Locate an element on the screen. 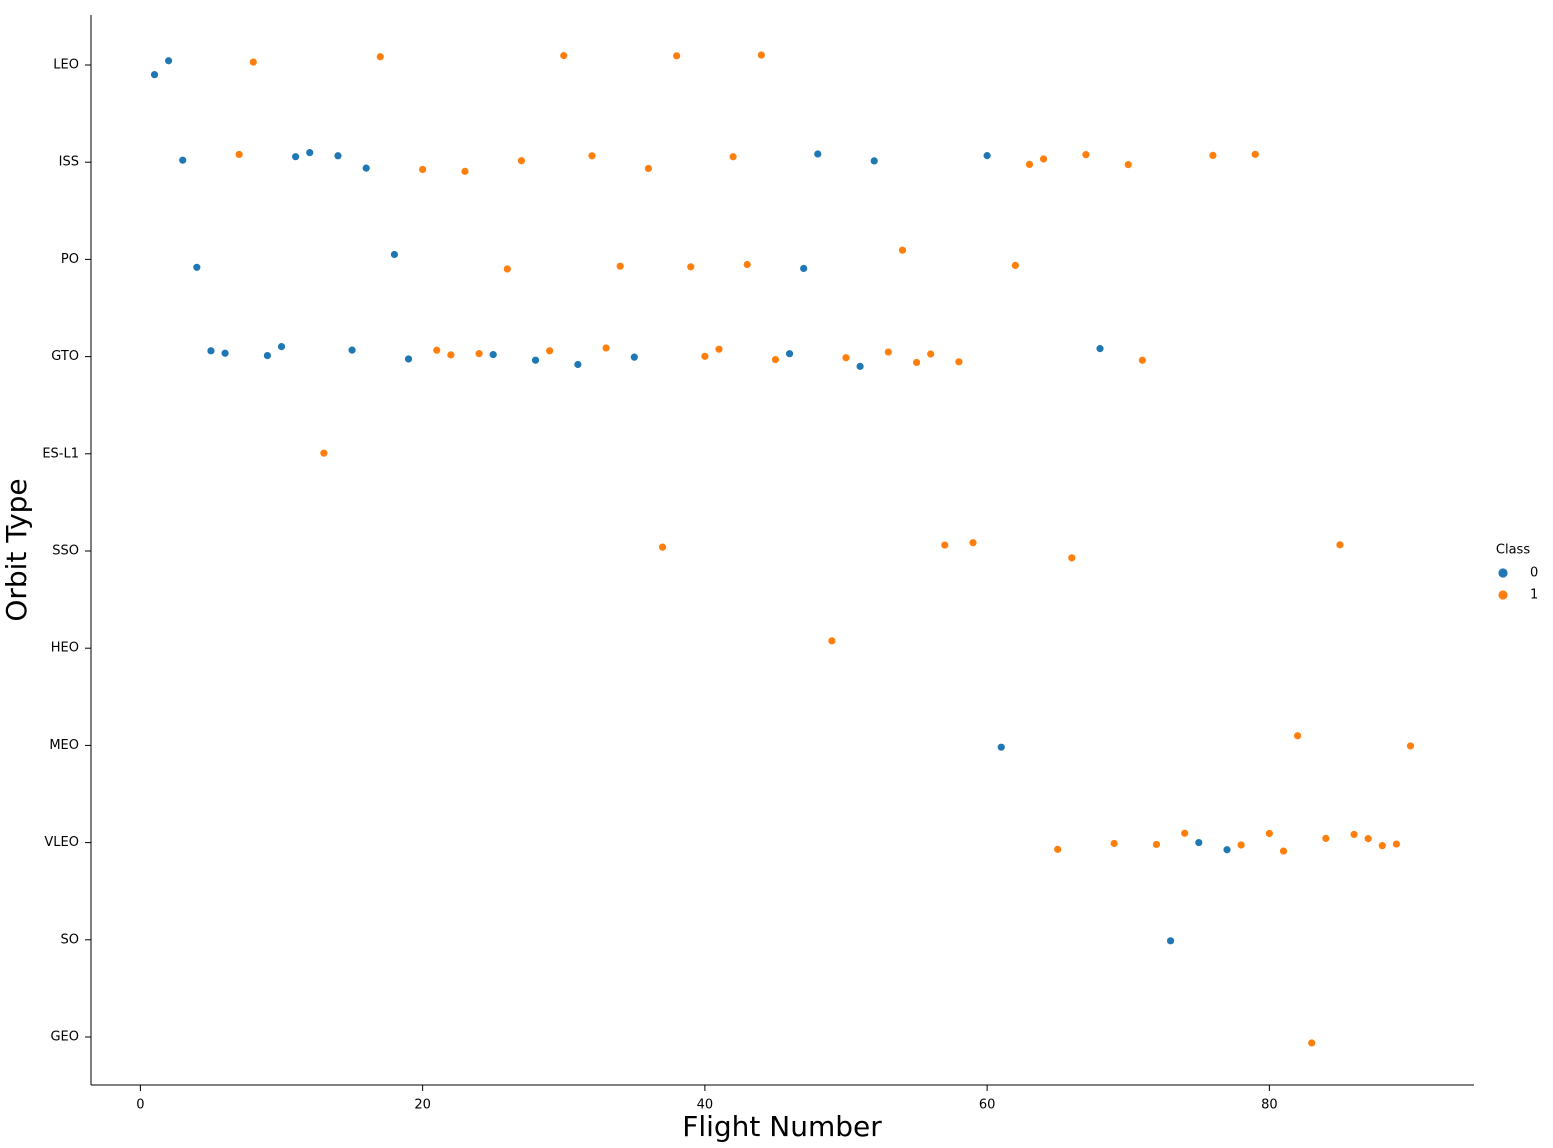 This screenshot has height=1148, width=1553. legend-title: Class is located at coordinates (1513, 550).